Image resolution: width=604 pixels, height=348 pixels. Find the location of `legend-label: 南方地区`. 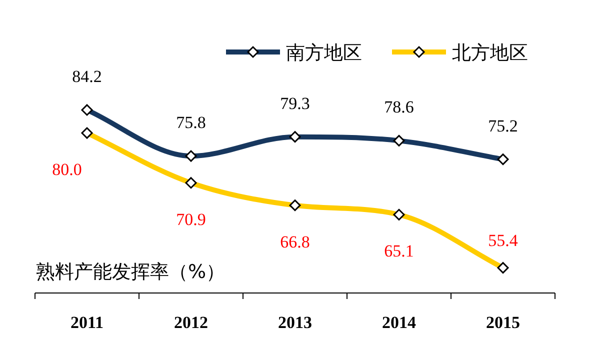

legend-label: 南方地区 is located at coordinates (324, 53).